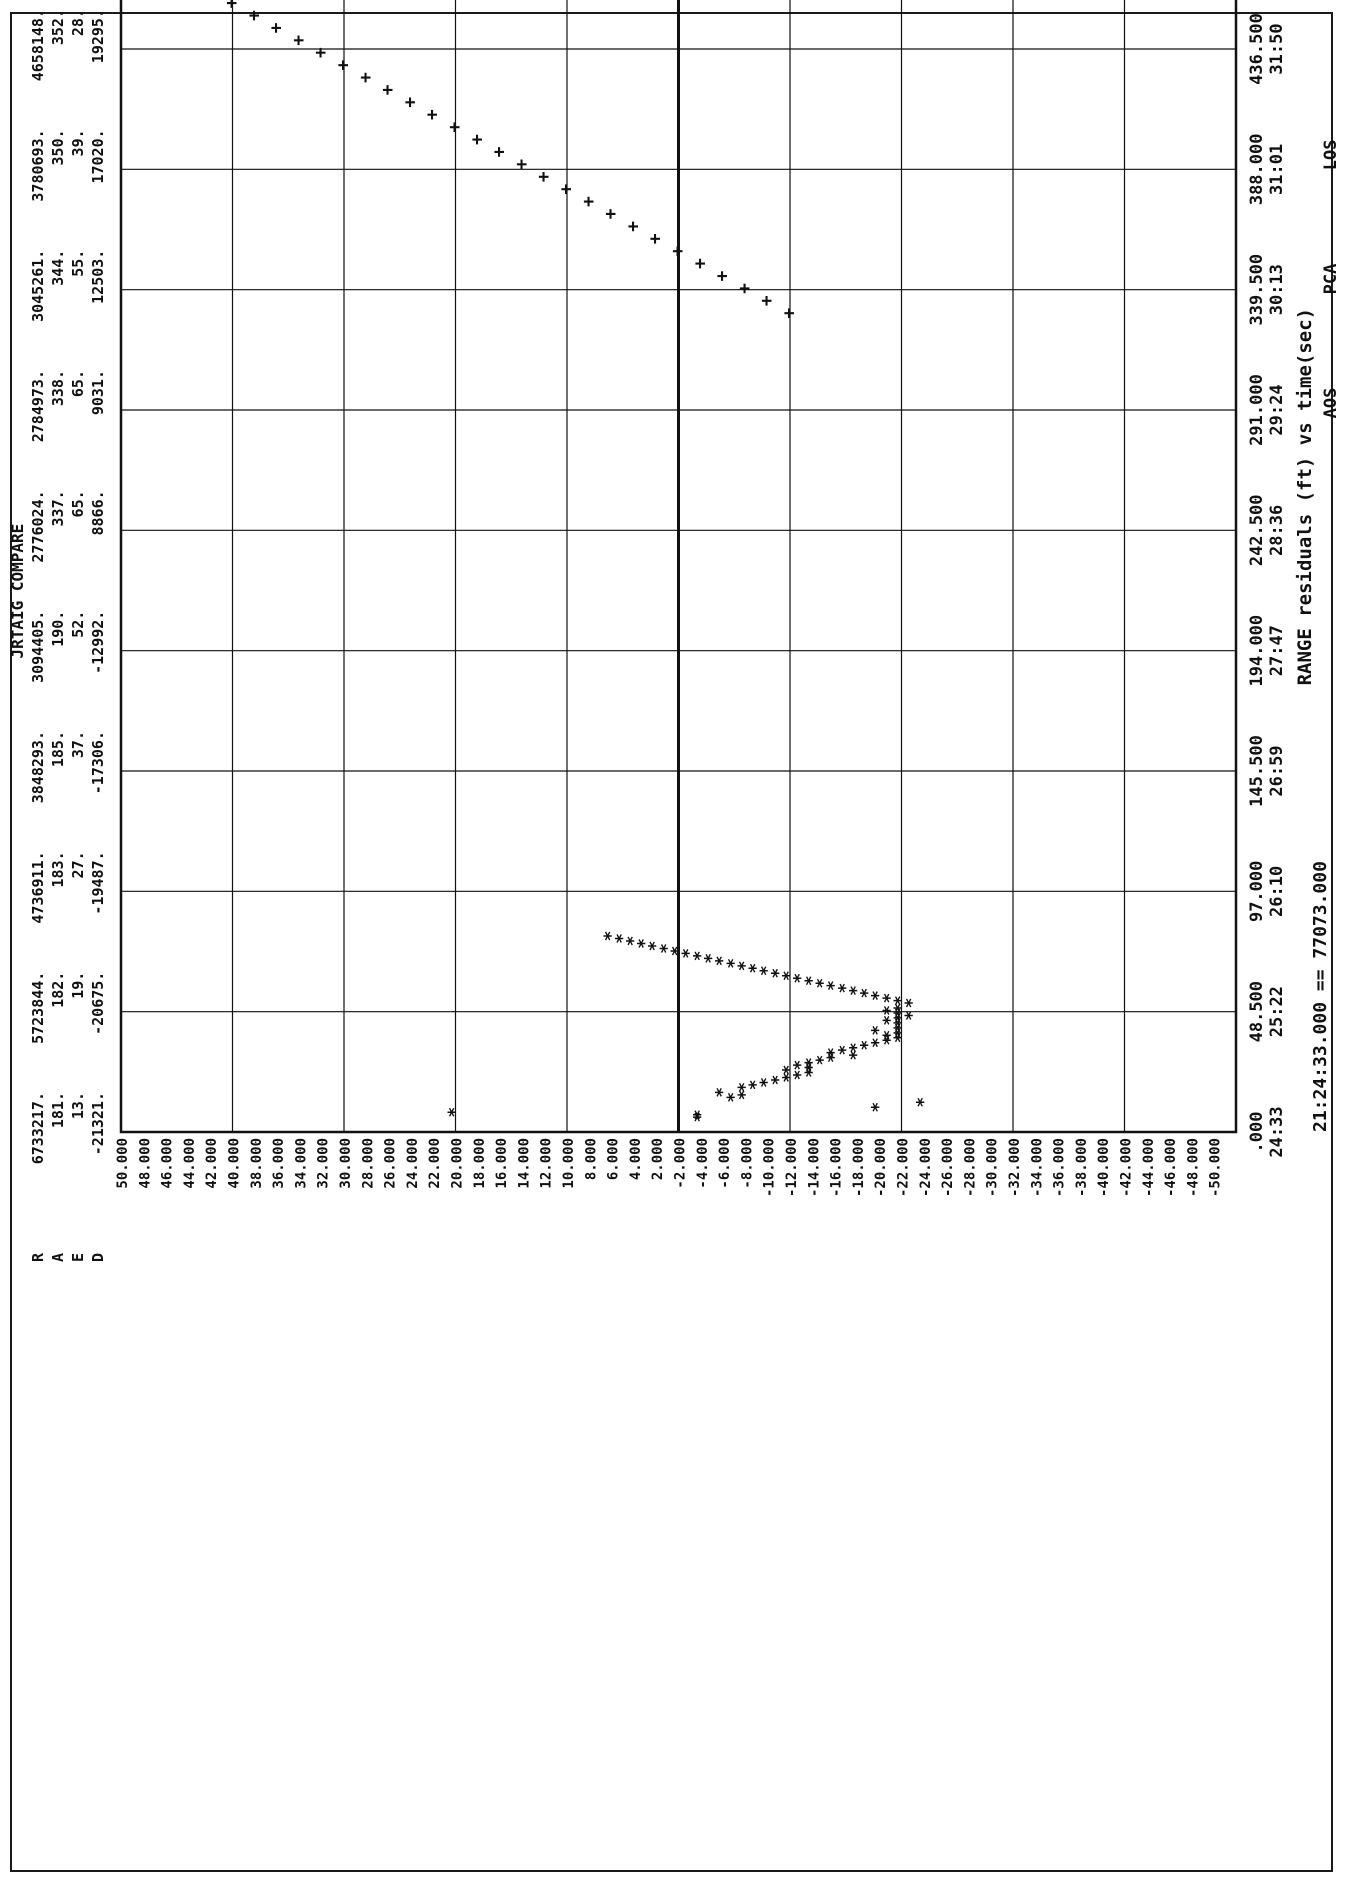 This screenshot has height=1881, width=1348. I want to click on y-tick-label: -48.000, so click(1193, 1167).